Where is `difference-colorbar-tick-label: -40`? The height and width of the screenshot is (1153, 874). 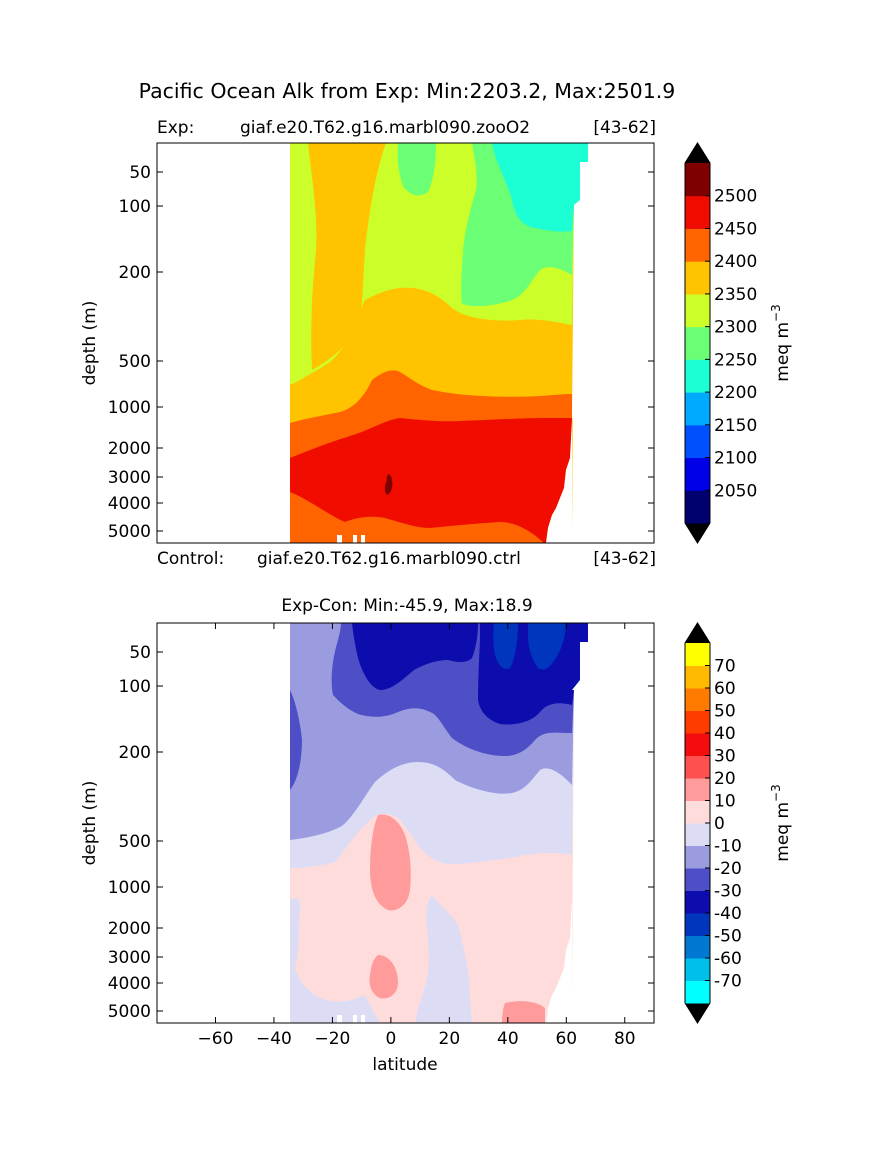 difference-colorbar-tick-label: -40 is located at coordinates (728, 914).